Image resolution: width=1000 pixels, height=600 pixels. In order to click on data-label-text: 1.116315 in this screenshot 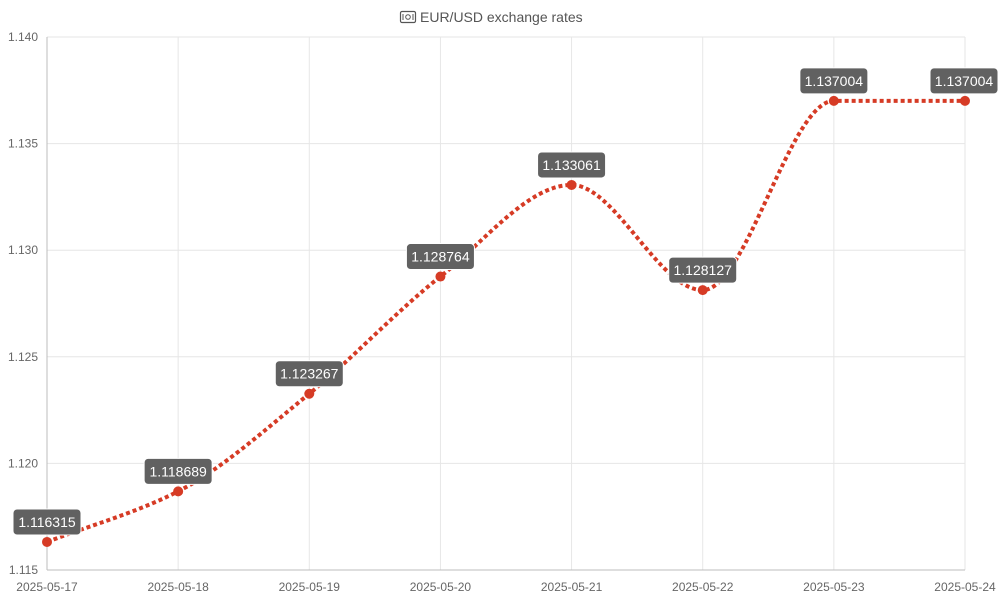, I will do `click(47, 522)`.